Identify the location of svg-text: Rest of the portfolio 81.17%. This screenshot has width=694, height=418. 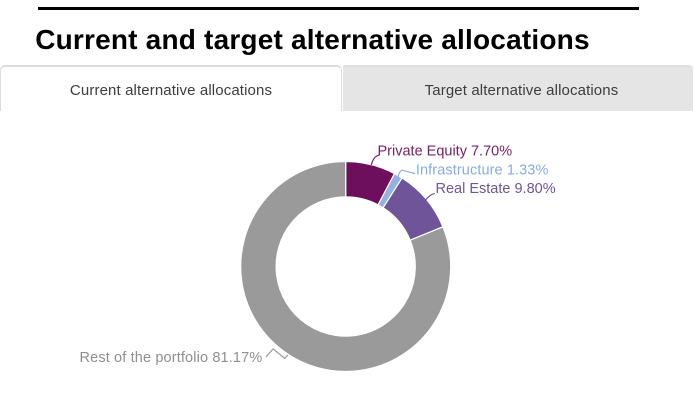
(171, 358).